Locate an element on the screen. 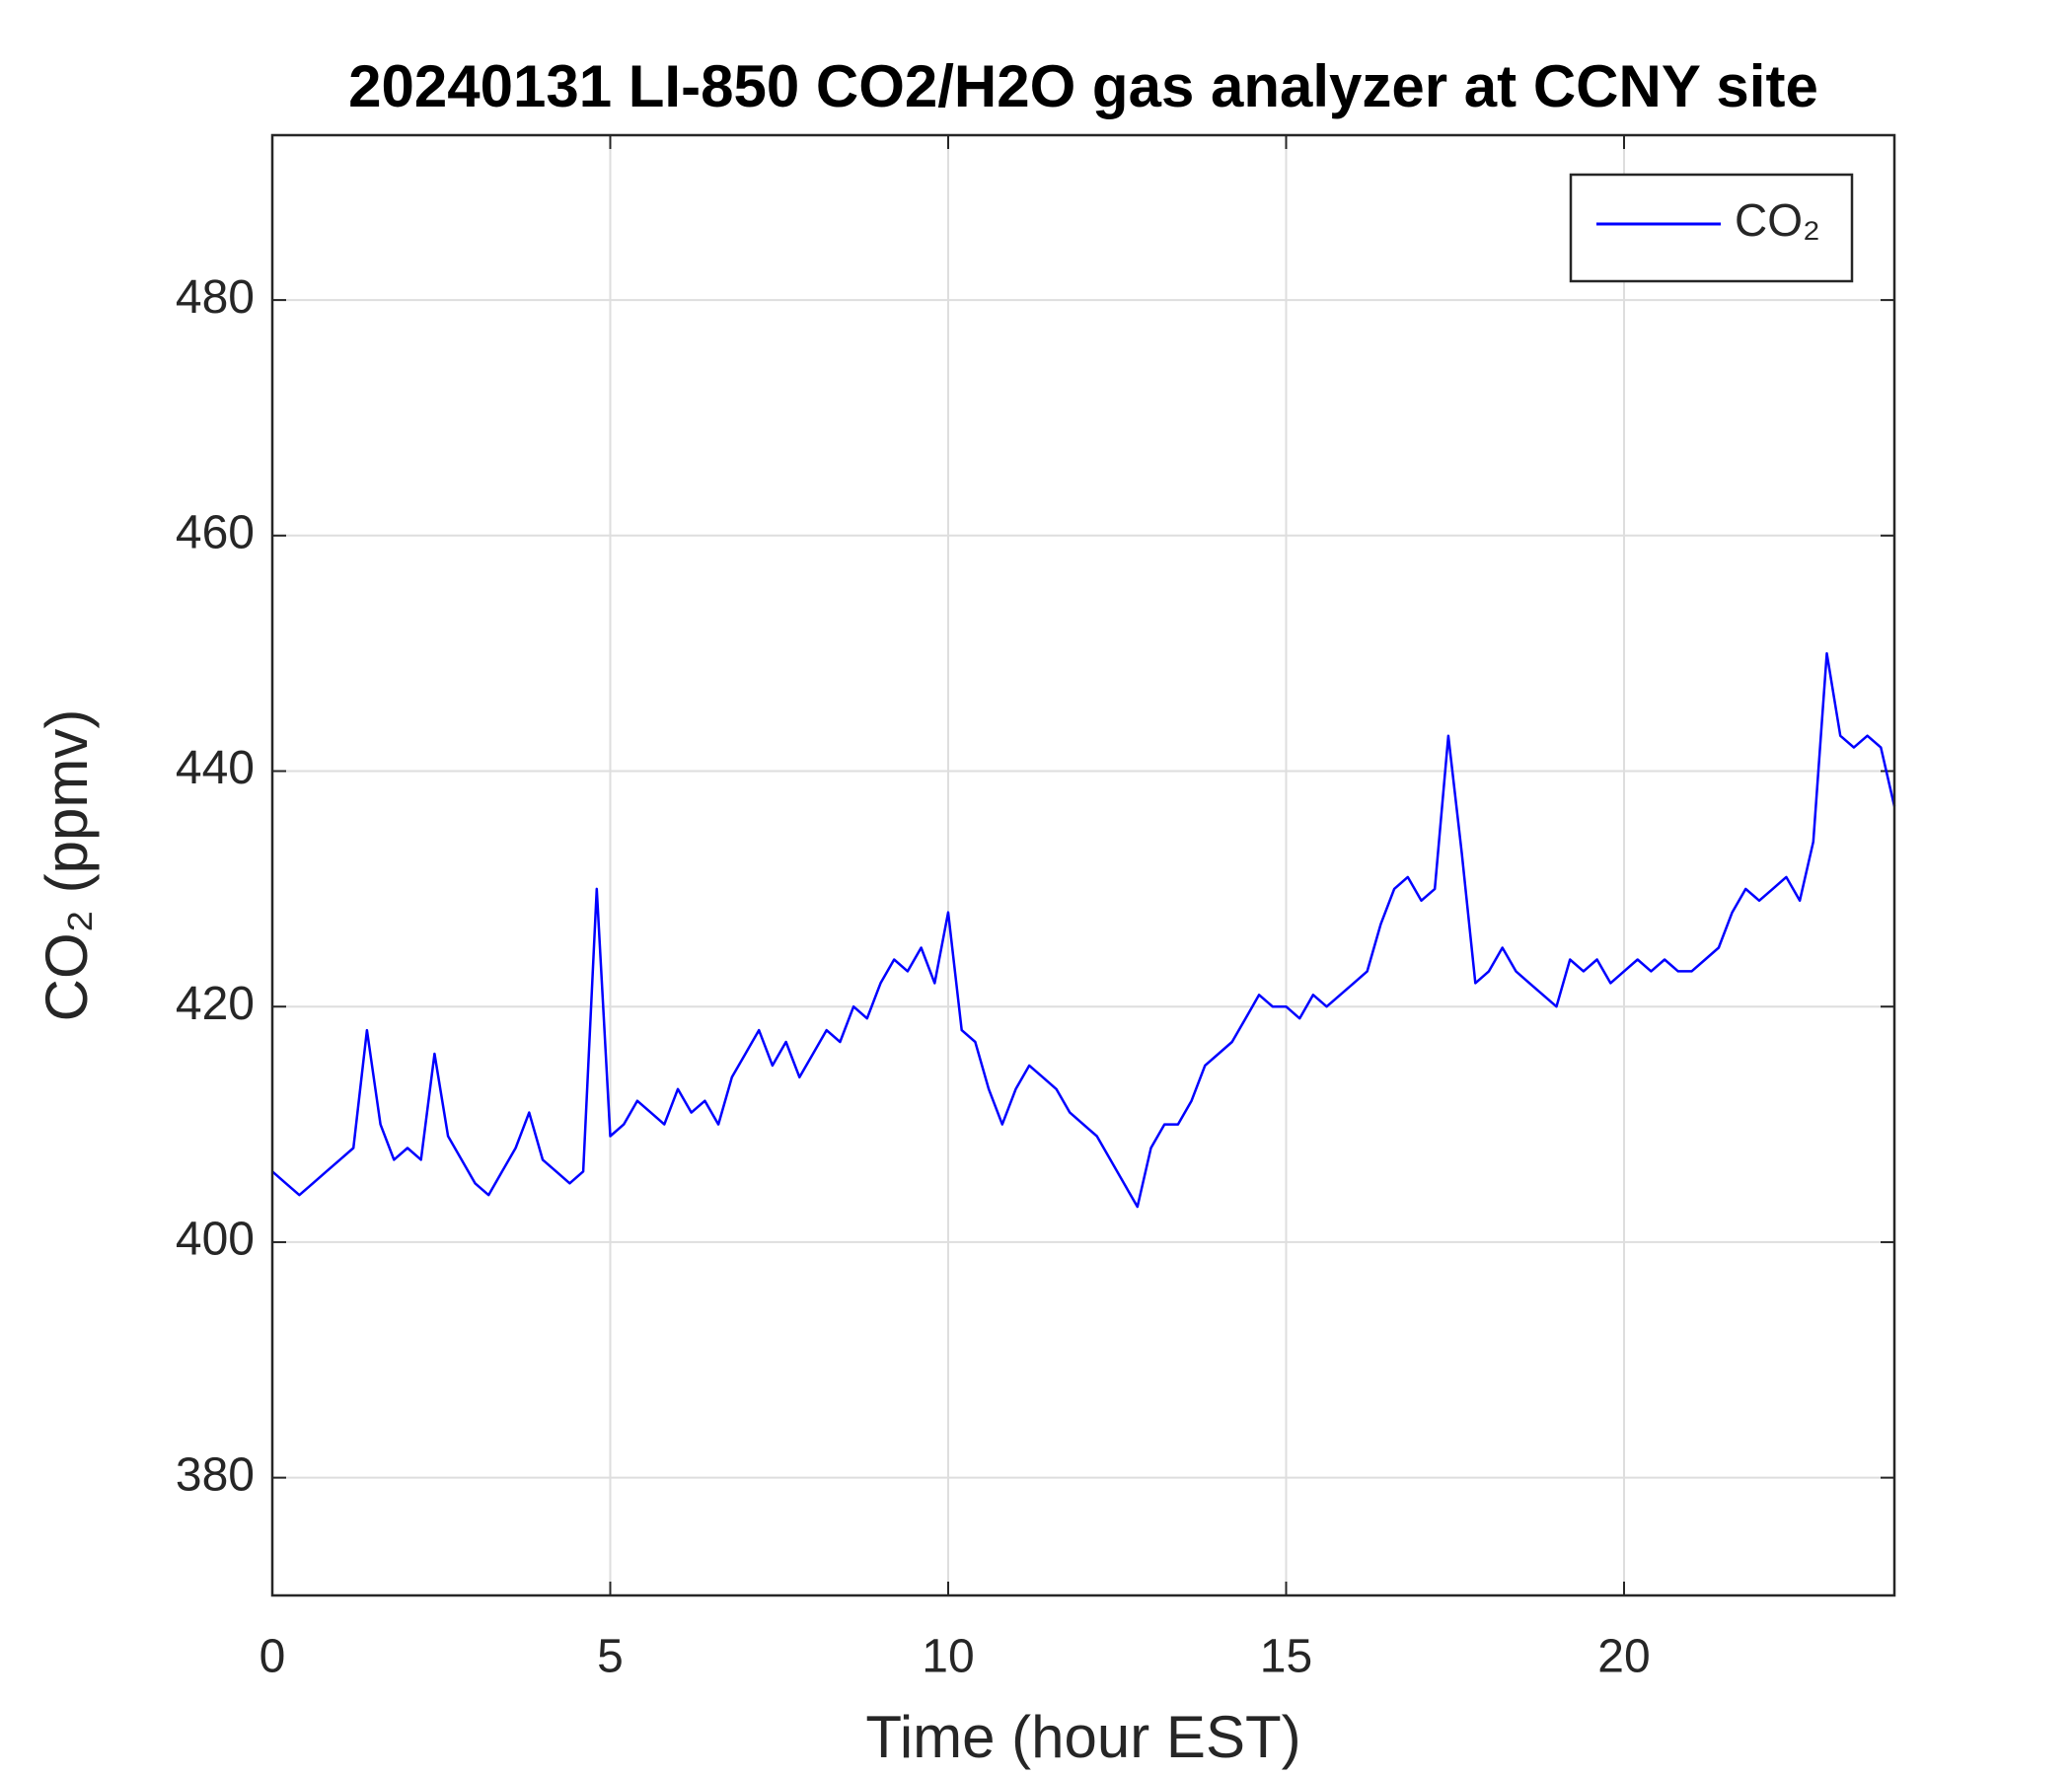  y-tick-label: 480 is located at coordinates (216, 298).